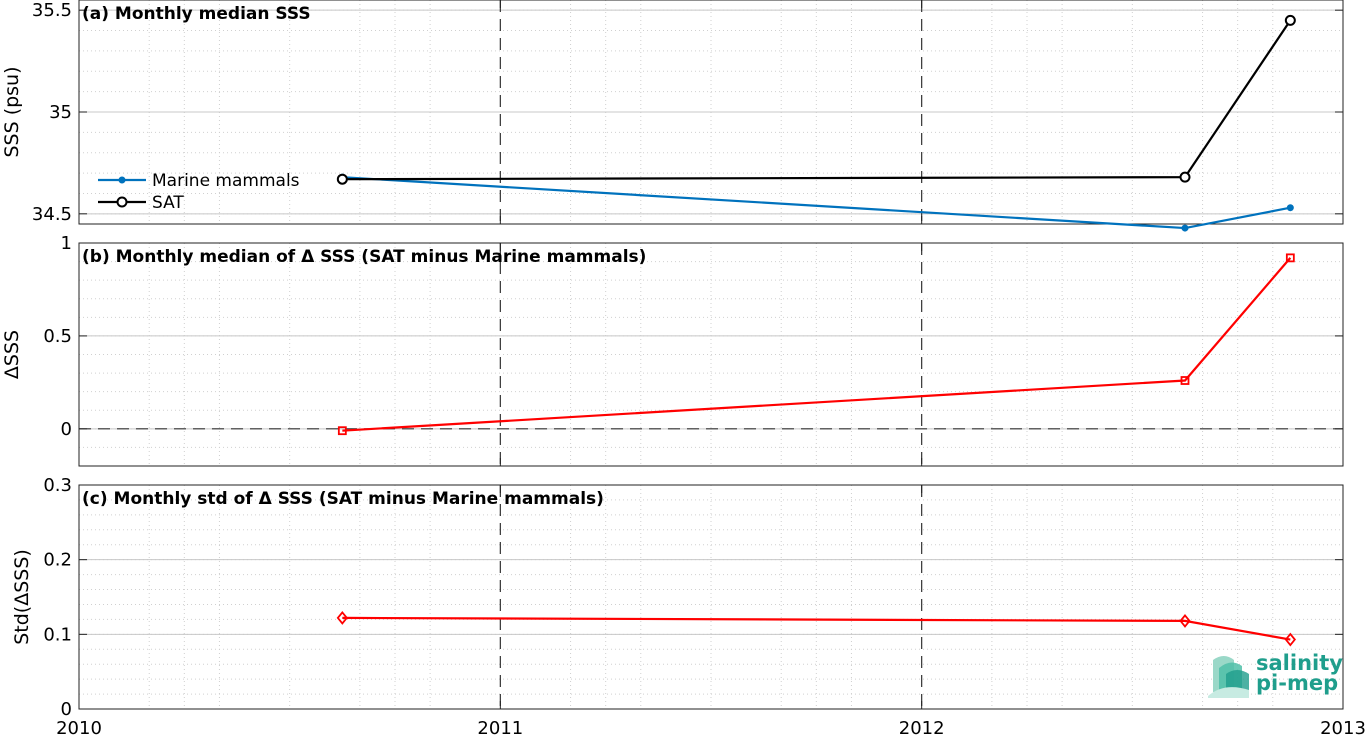 The width and height of the screenshot is (1368, 738). What do you see at coordinates (52, 10) in the screenshot?
I see `y-tick-label: 35.5` at bounding box center [52, 10].